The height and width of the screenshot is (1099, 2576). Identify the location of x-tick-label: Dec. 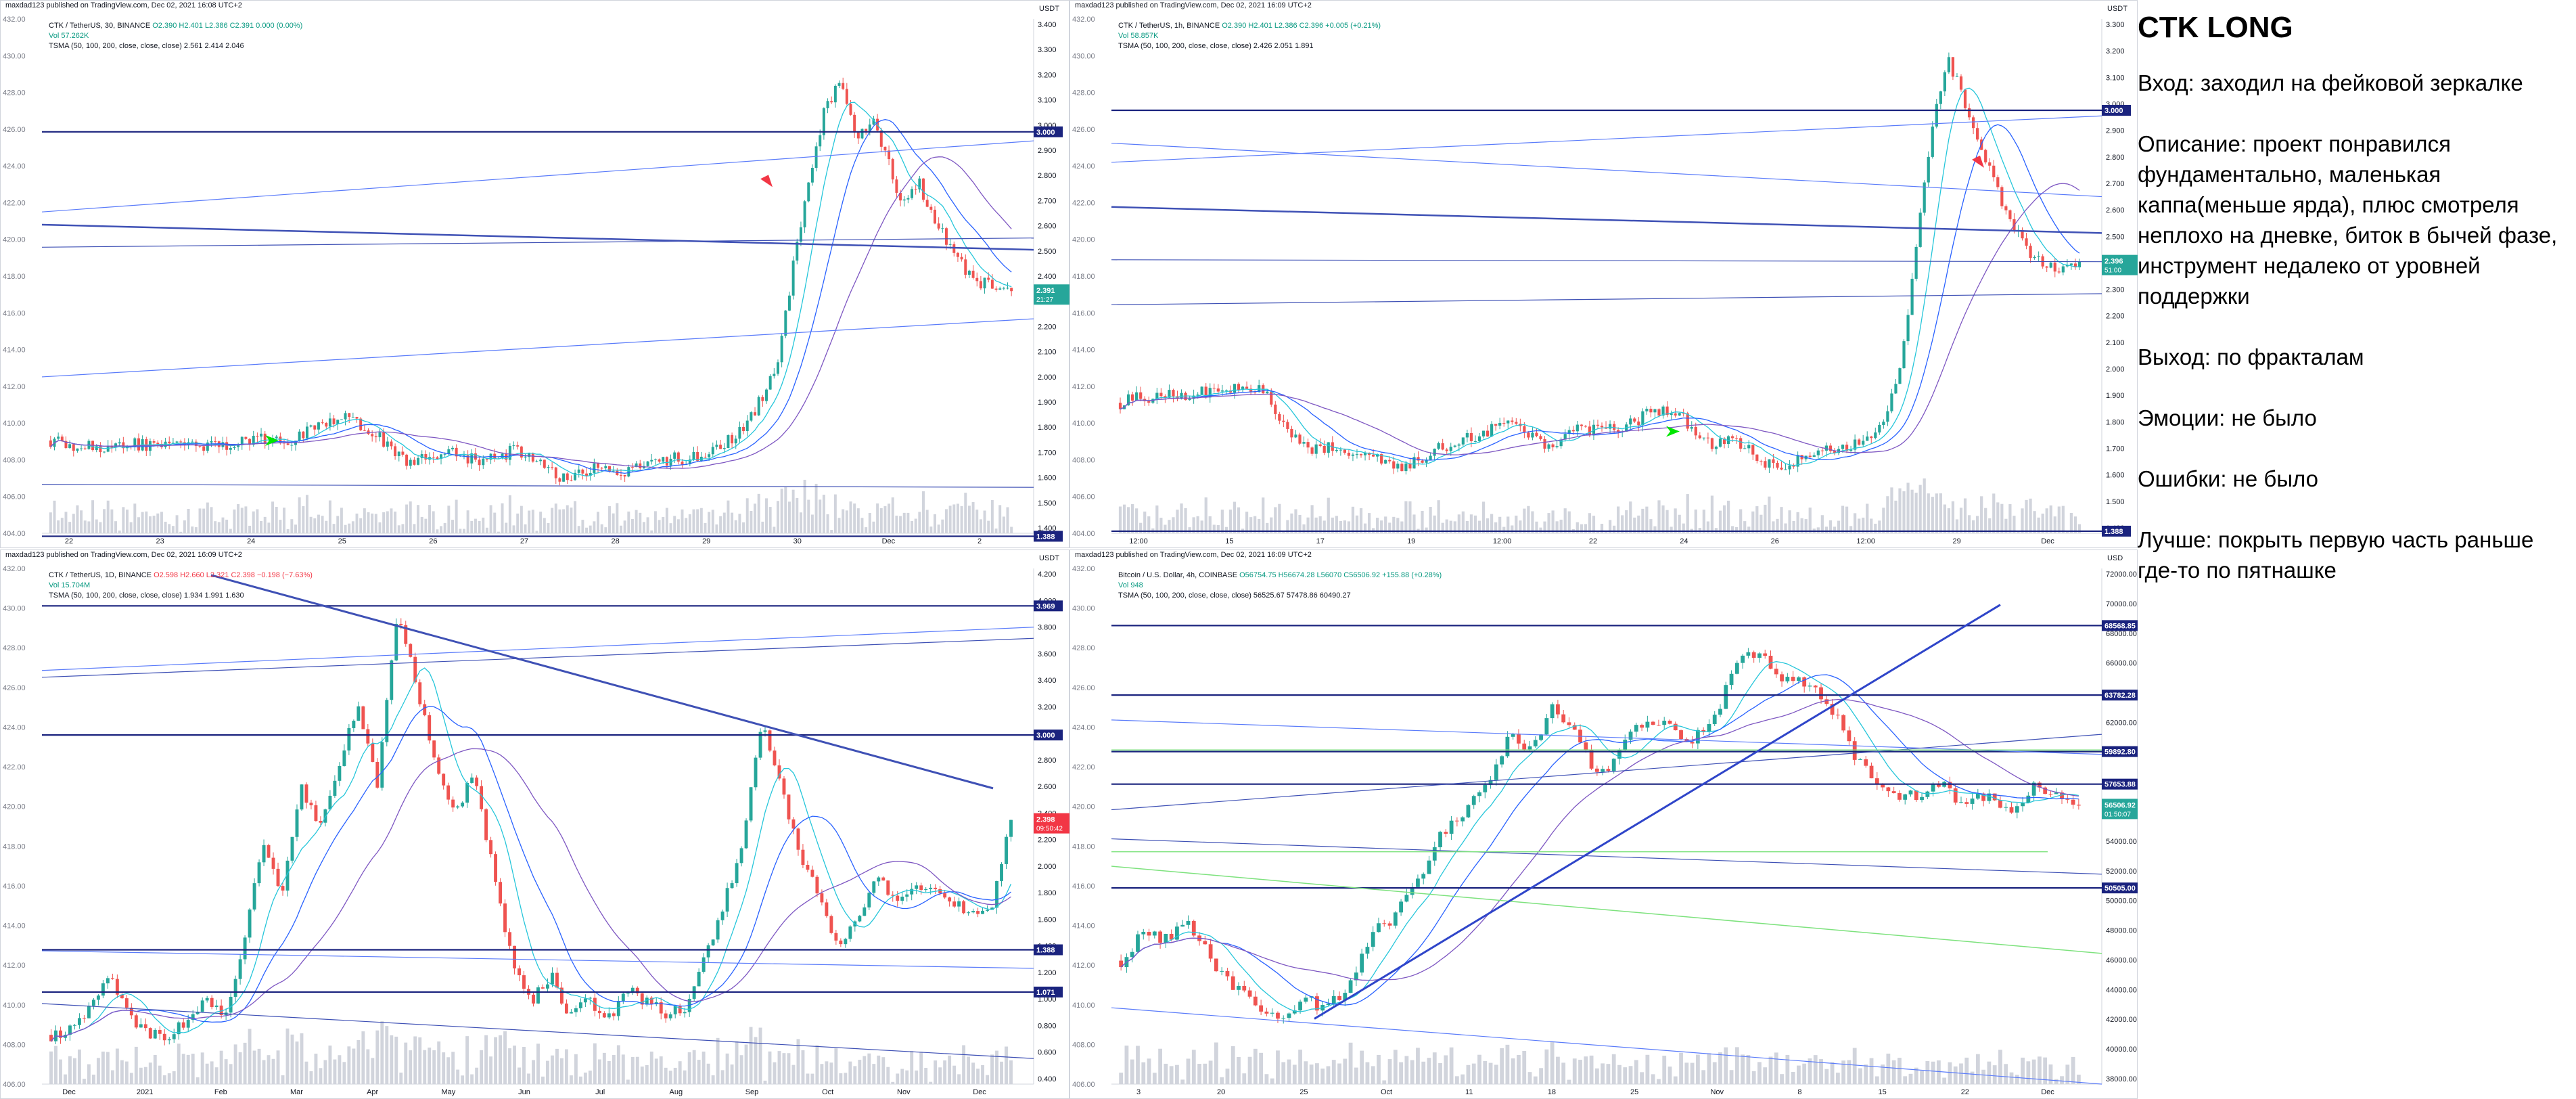
(979, 1092).